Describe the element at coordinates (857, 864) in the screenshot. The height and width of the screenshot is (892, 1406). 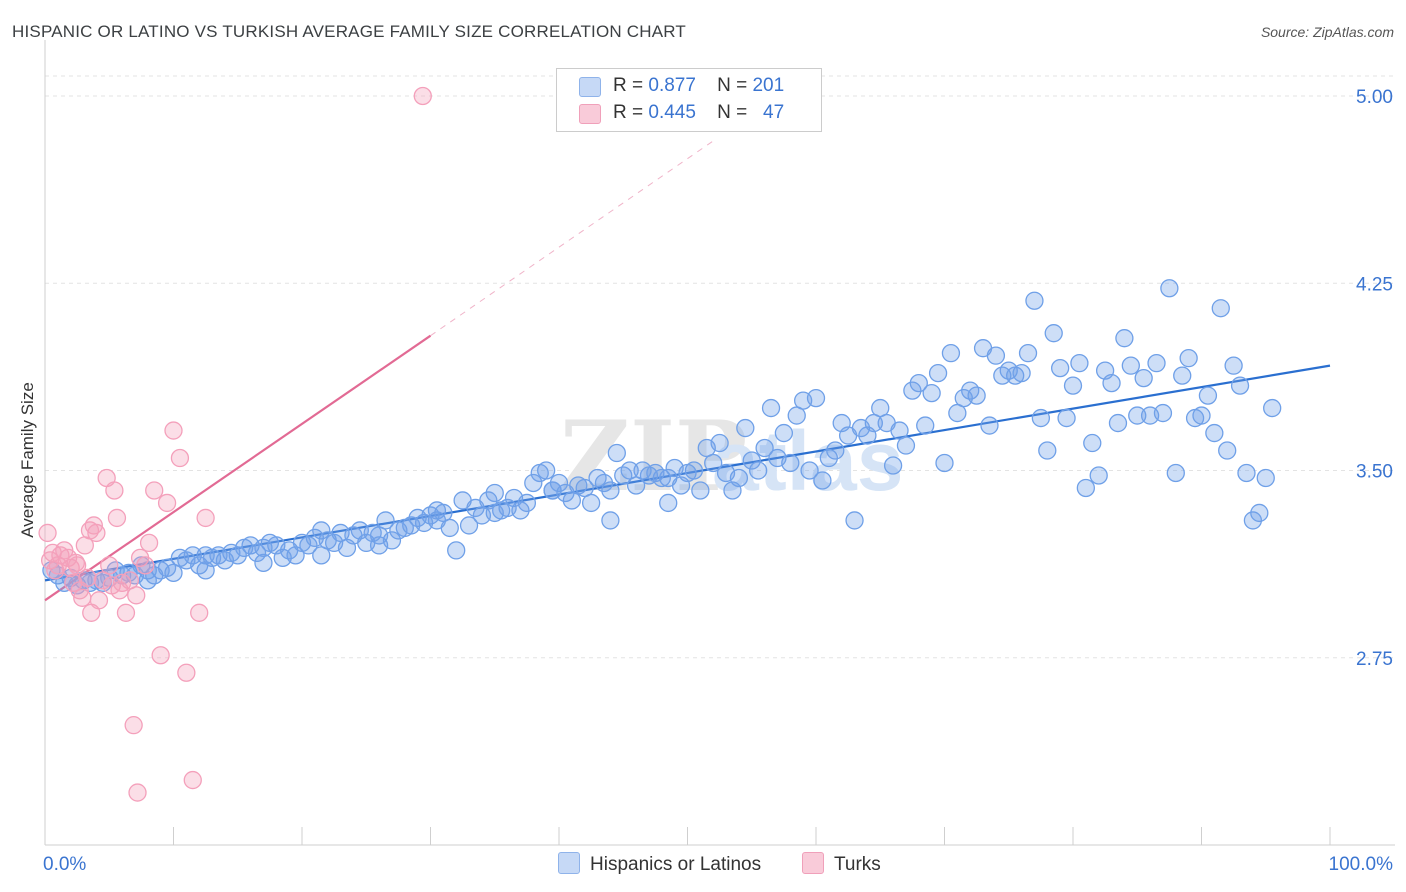
I see `legend-label: Turks` at that location.